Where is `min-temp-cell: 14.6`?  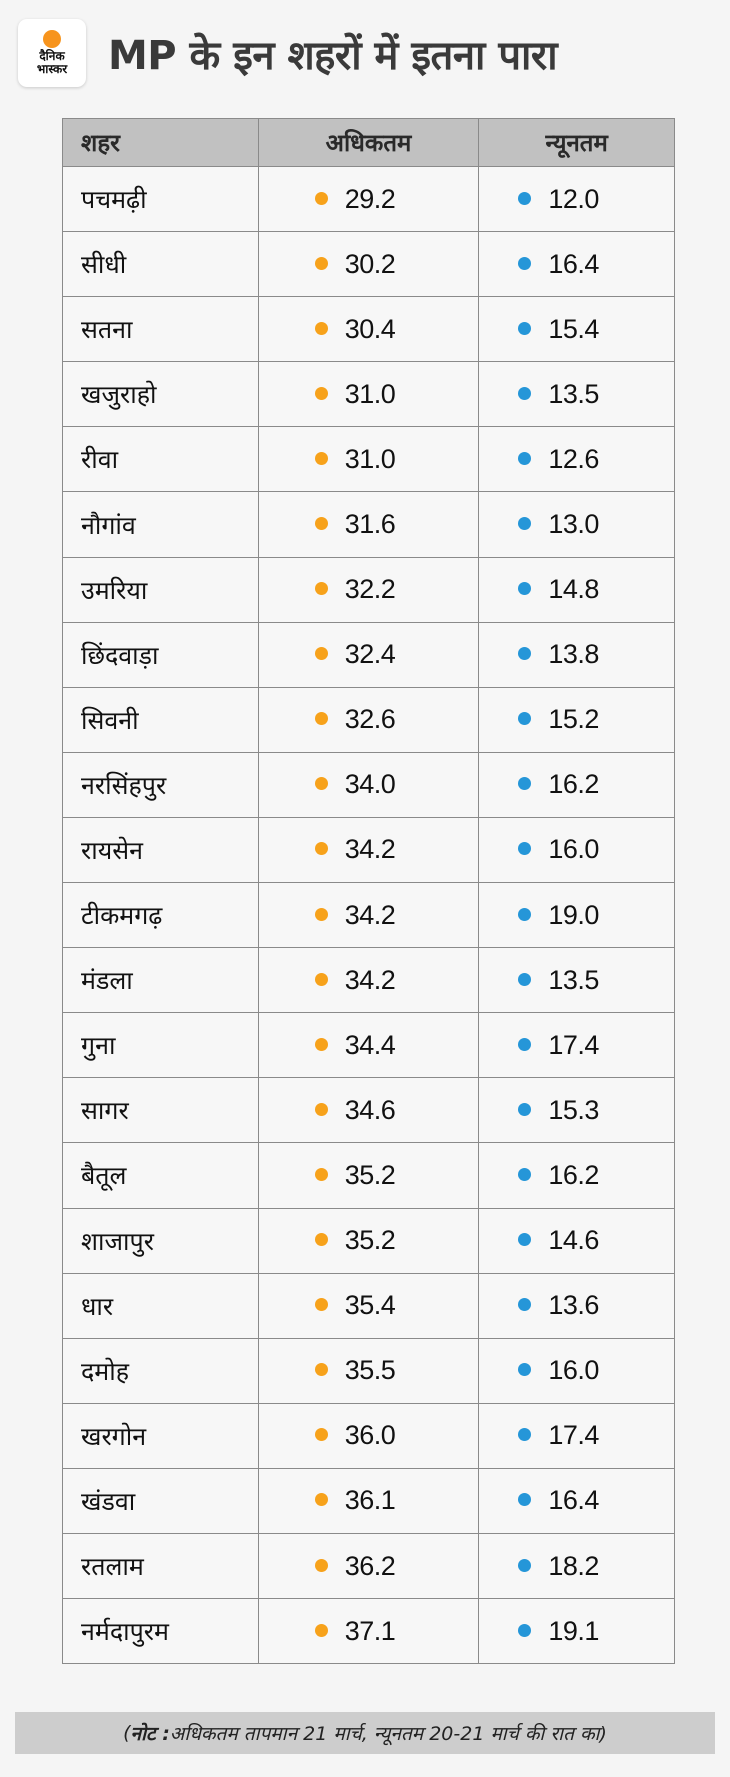 min-temp-cell: 14.6 is located at coordinates (576, 1240).